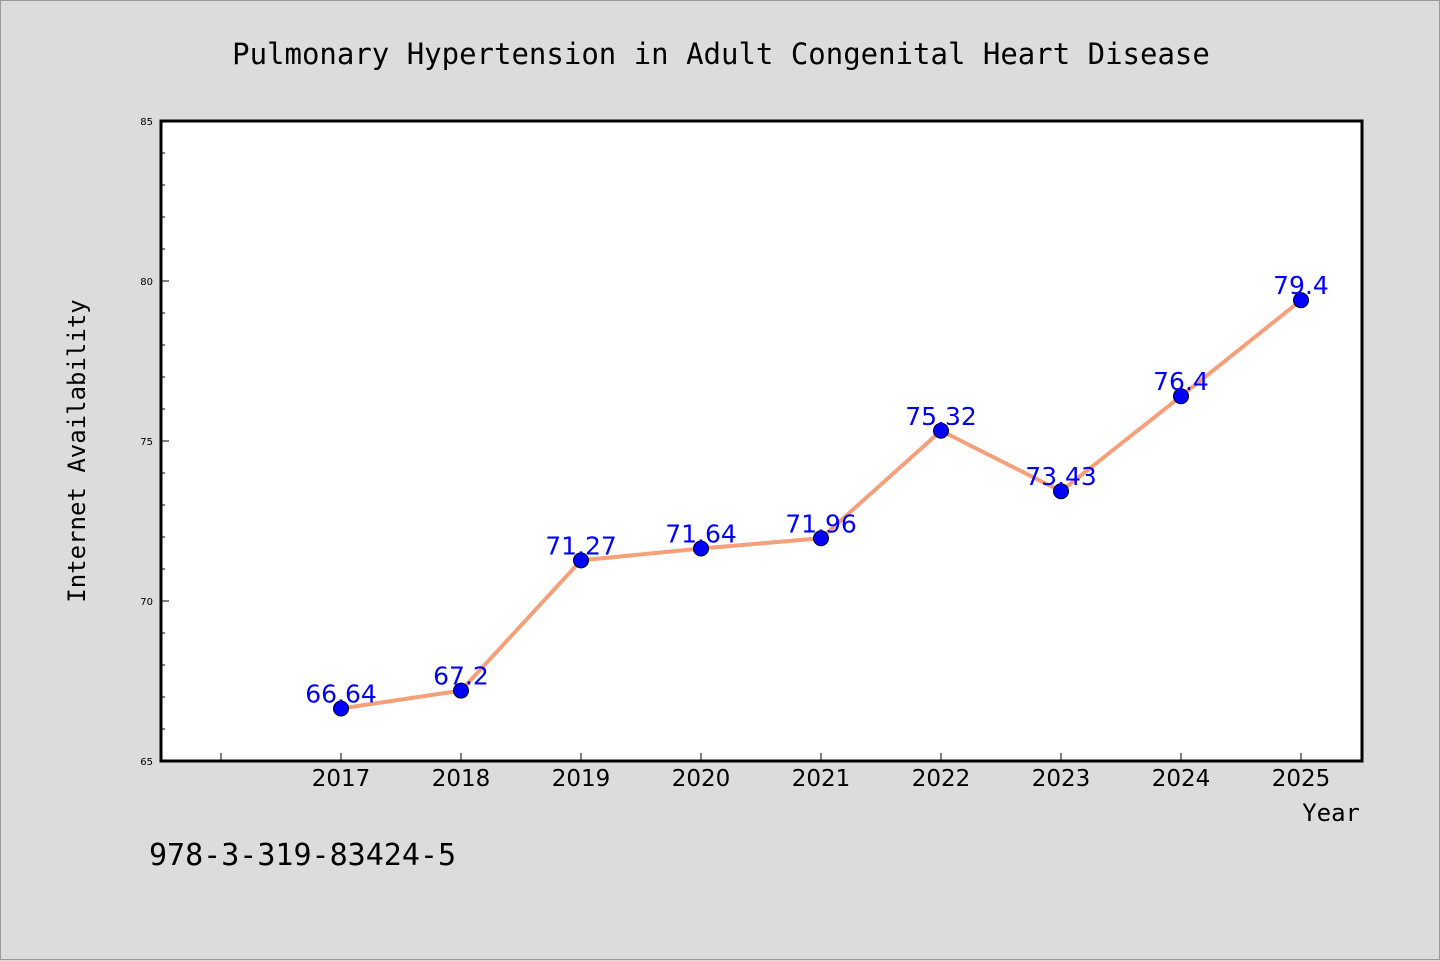 This screenshot has height=961, width=1440. Describe the element at coordinates (1061, 476) in the screenshot. I see `data-label: 73.43` at that location.